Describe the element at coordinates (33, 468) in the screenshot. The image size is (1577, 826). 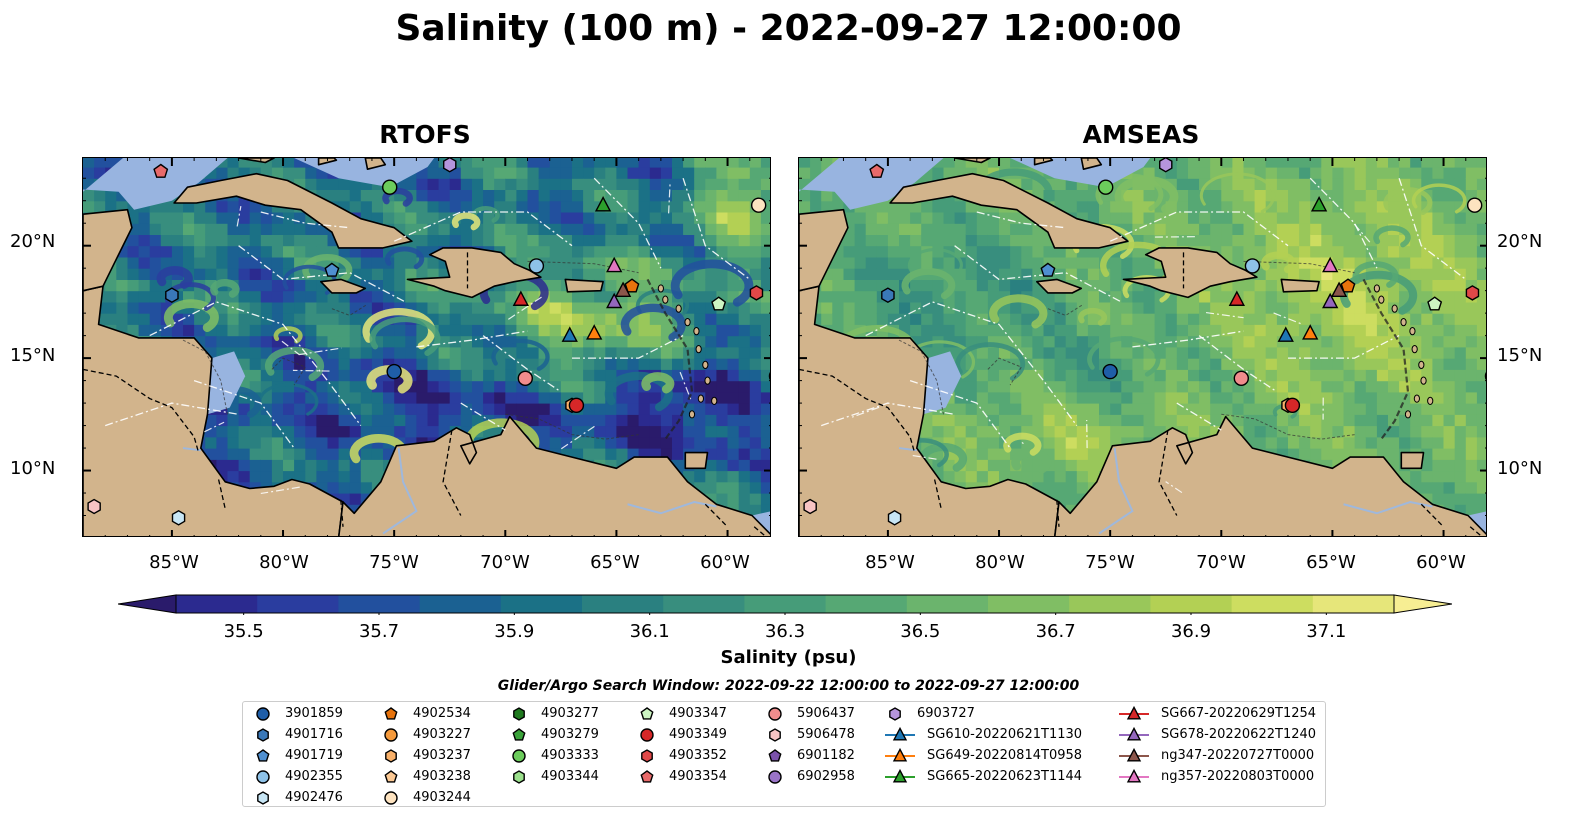
I see `lat-label-10n-left: 10°N` at that location.